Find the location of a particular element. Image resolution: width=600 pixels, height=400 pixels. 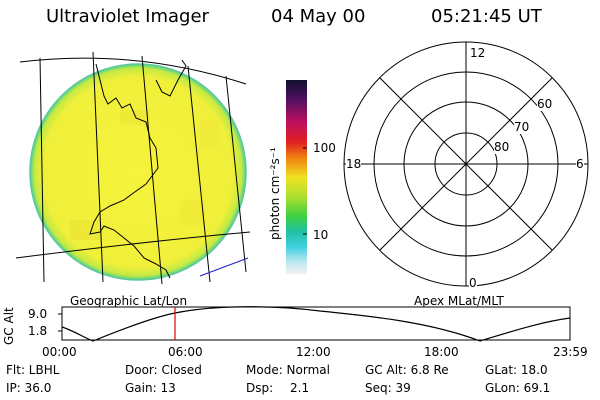

right-caption: Apex MLat/MLT is located at coordinates (459, 301).